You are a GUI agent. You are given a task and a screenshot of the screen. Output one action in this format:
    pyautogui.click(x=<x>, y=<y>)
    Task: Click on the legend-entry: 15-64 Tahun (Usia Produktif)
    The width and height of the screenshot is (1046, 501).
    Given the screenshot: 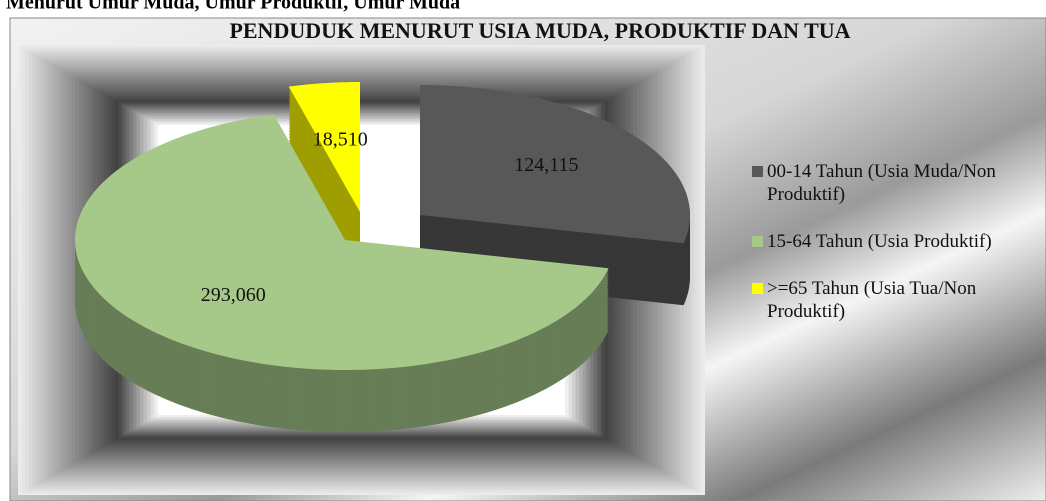 What is the action you would take?
    pyautogui.click(x=897, y=241)
    